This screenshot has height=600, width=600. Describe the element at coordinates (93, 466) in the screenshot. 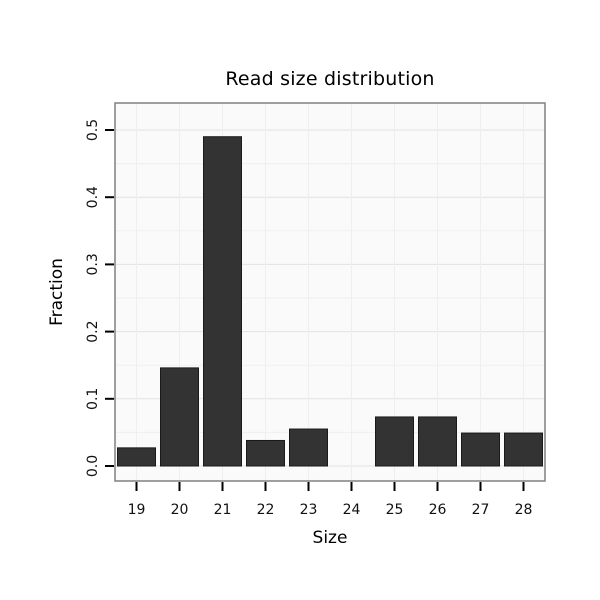

I see `y-tick-label: 0.0` at that location.